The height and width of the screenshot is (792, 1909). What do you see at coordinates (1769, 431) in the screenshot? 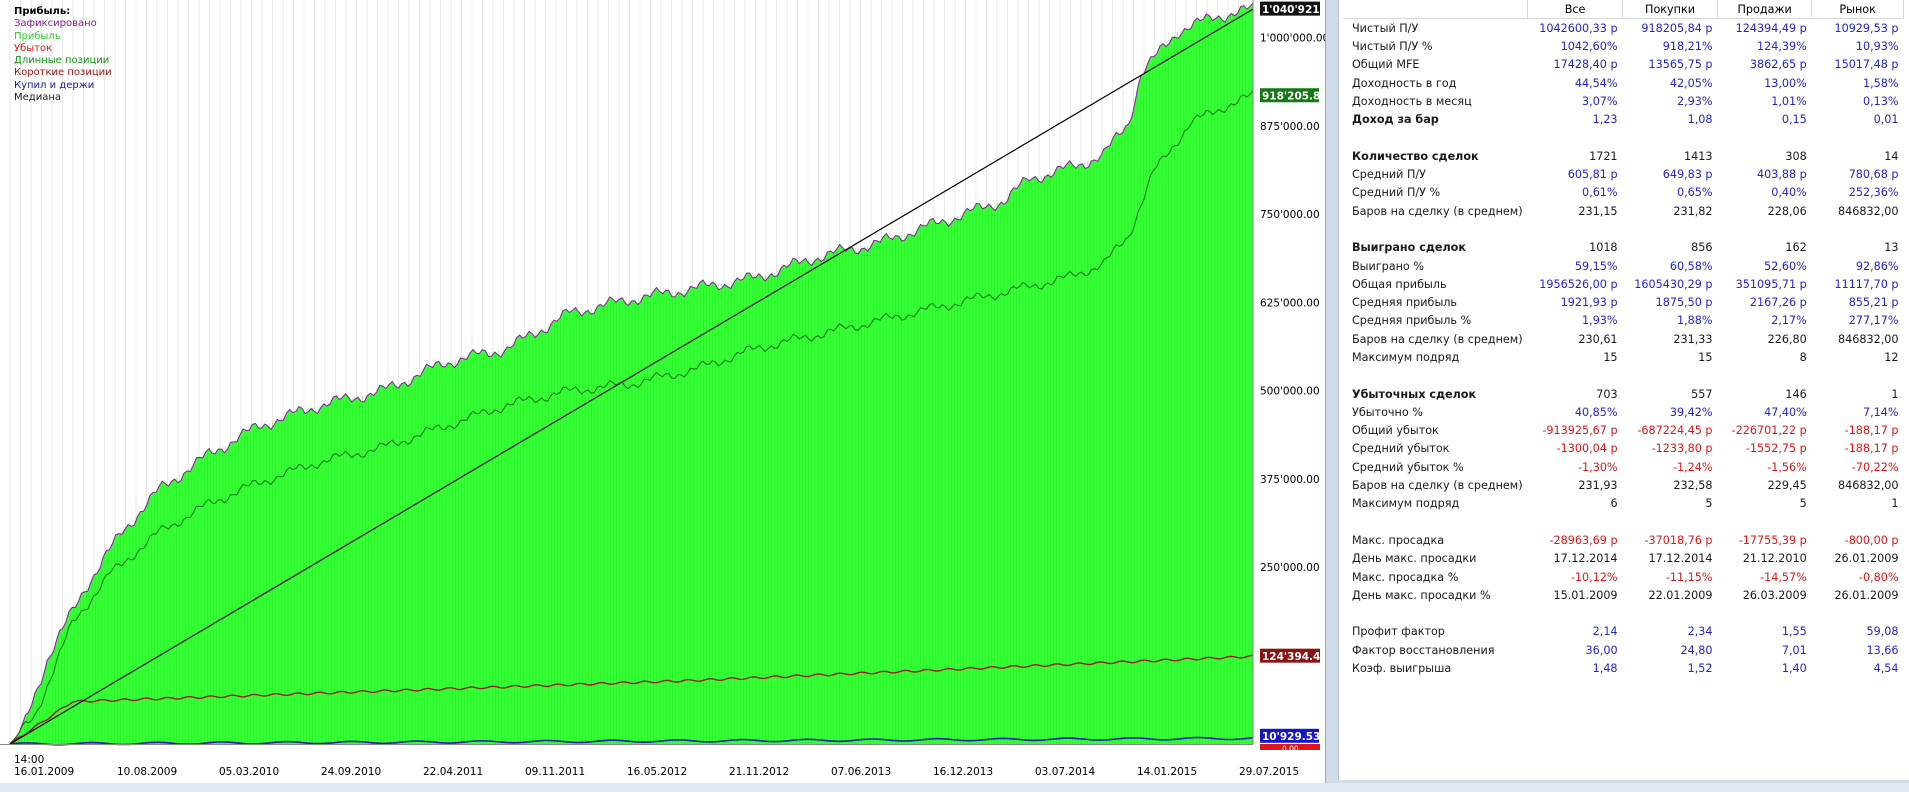
I see `stats-cell: -226701,22 р` at bounding box center [1769, 431].